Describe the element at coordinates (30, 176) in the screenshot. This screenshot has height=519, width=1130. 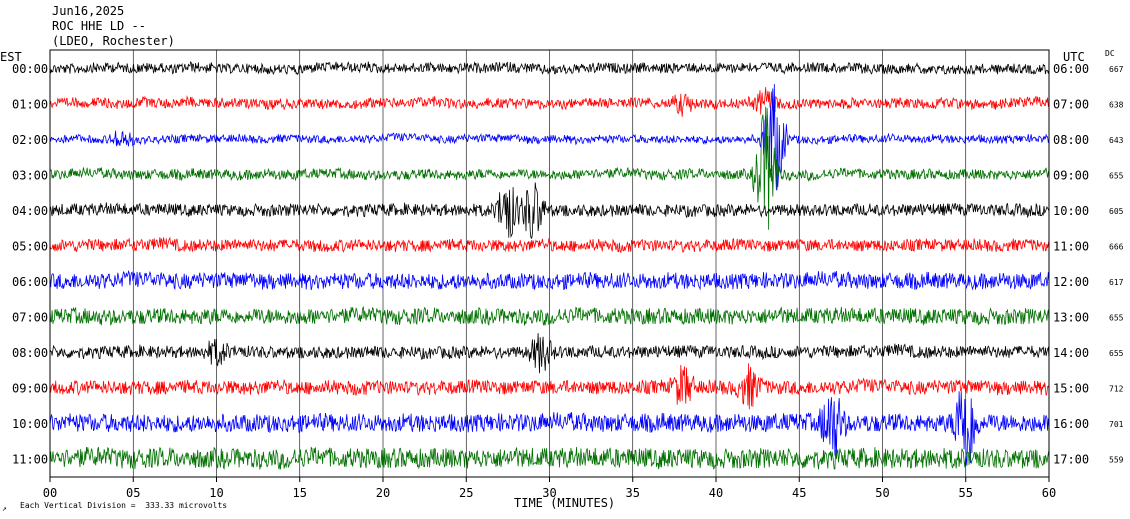
I see `est-hour-label: 03:00` at that location.